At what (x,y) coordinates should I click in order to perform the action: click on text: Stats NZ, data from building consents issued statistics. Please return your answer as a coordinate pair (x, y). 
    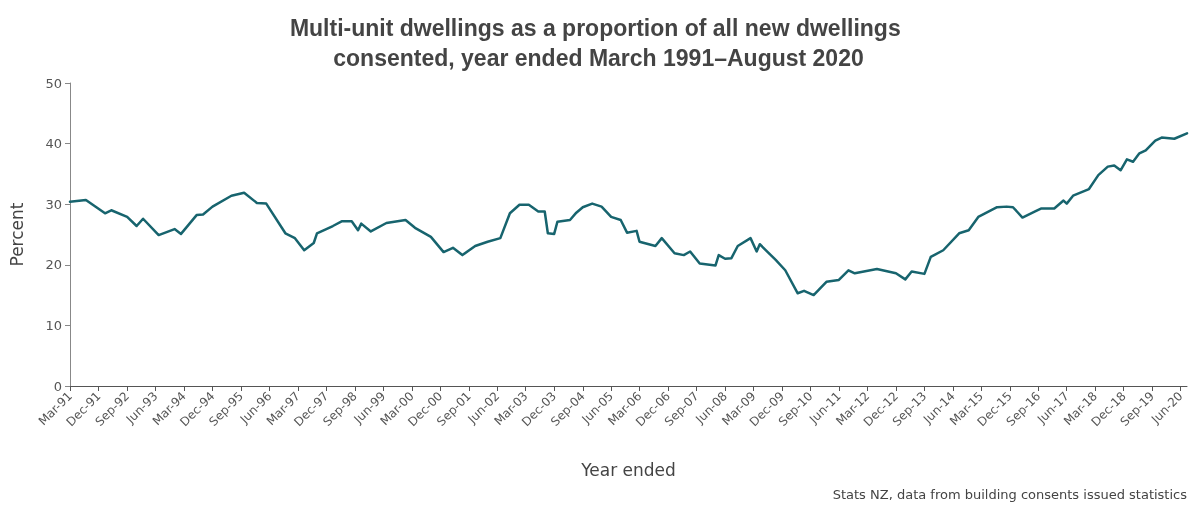
    Looking at the image, I should click on (1010, 494).